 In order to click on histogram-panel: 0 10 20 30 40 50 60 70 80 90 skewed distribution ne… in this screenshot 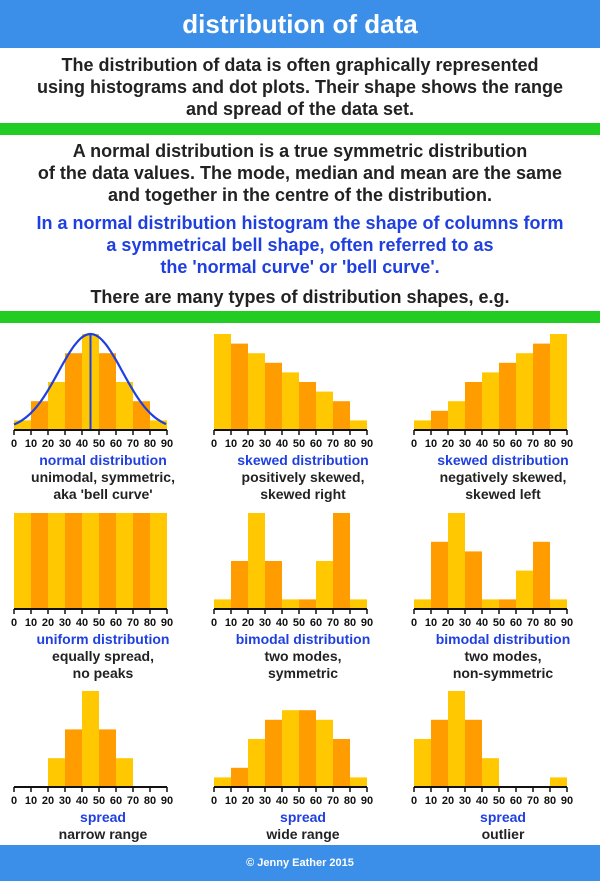, I will do `click(503, 414)`.